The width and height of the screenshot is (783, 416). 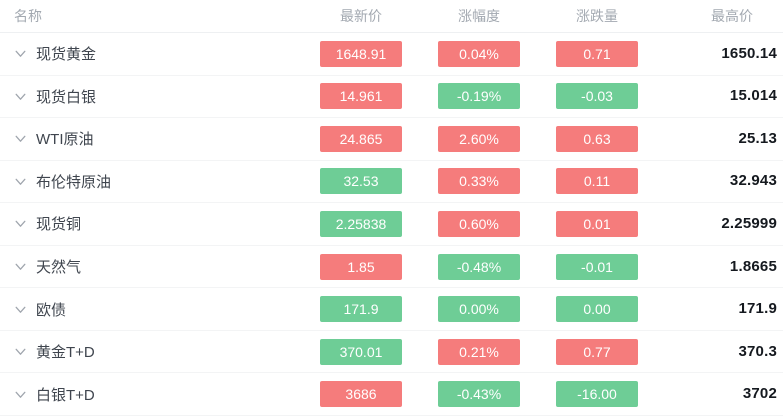 I want to click on table-row: 现货黄金 1648.91 0.04% 0.71 1650.14, so click(x=391, y=54).